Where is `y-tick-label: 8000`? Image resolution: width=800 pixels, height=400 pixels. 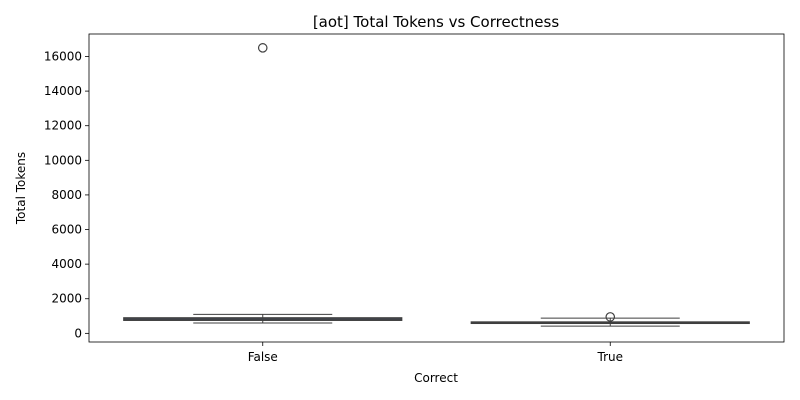
y-tick-label: 8000 is located at coordinates (66, 195).